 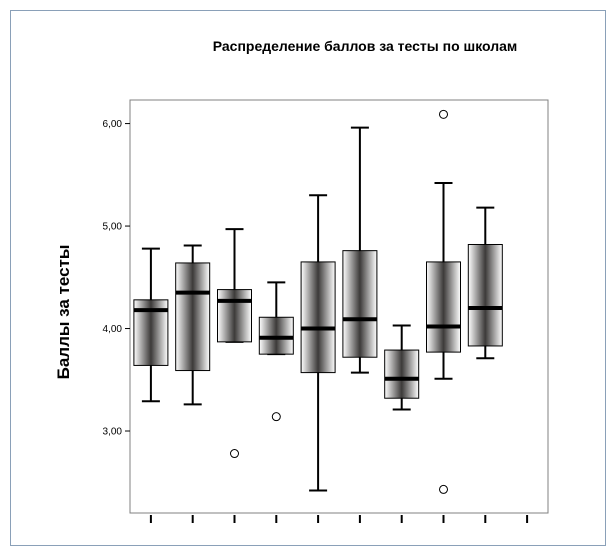 What do you see at coordinates (113, 329) in the screenshot?
I see `y-tick-label: 4,00` at bounding box center [113, 329].